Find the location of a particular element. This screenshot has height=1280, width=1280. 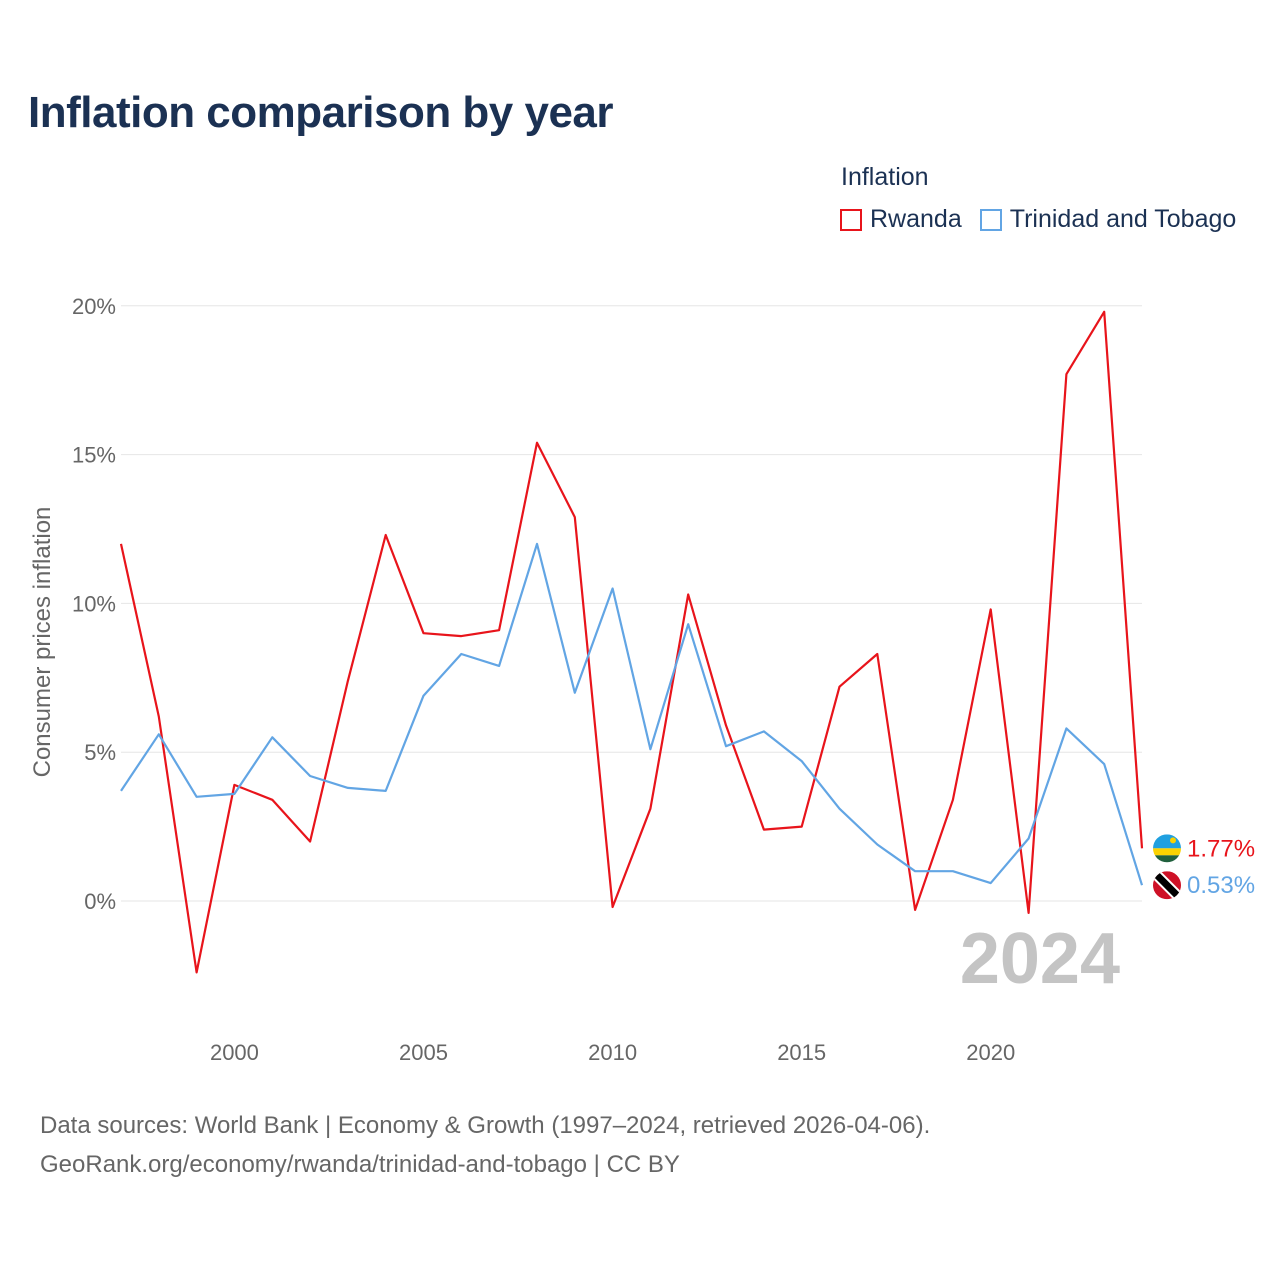

rwanda-flag-green is located at coordinates (1167, 859).